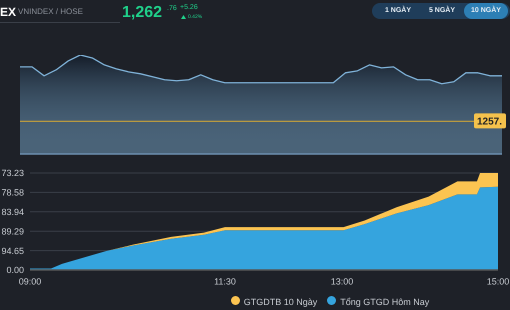  Describe the element at coordinates (142, 13) in the screenshot. I see `text: 1,262` at that location.